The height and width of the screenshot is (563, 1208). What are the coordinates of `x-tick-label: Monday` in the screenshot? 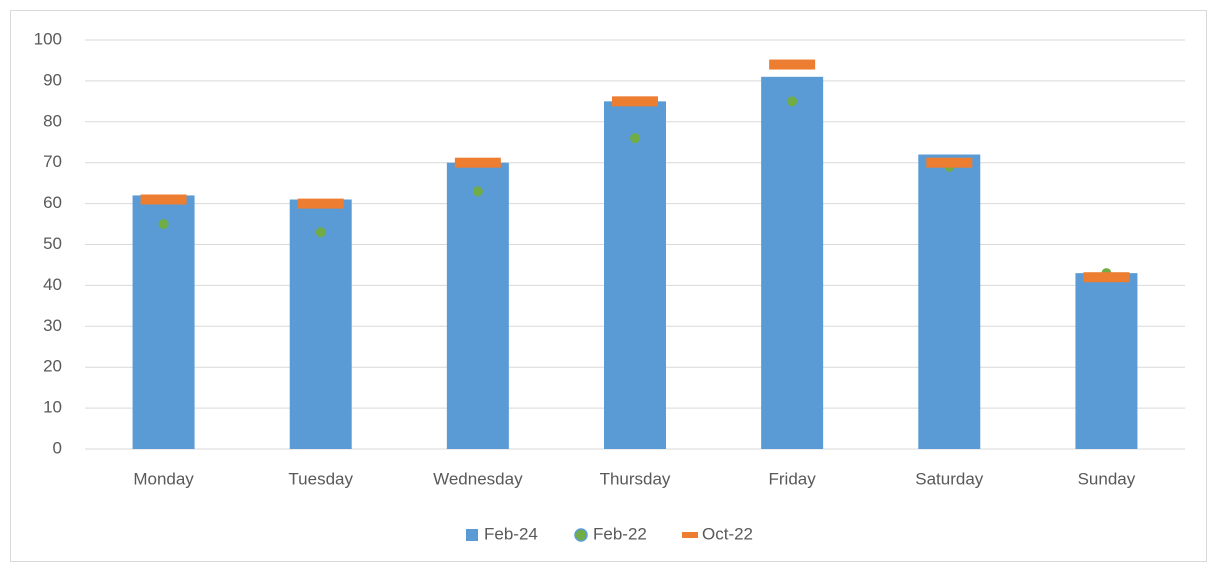 It's located at (163, 478).